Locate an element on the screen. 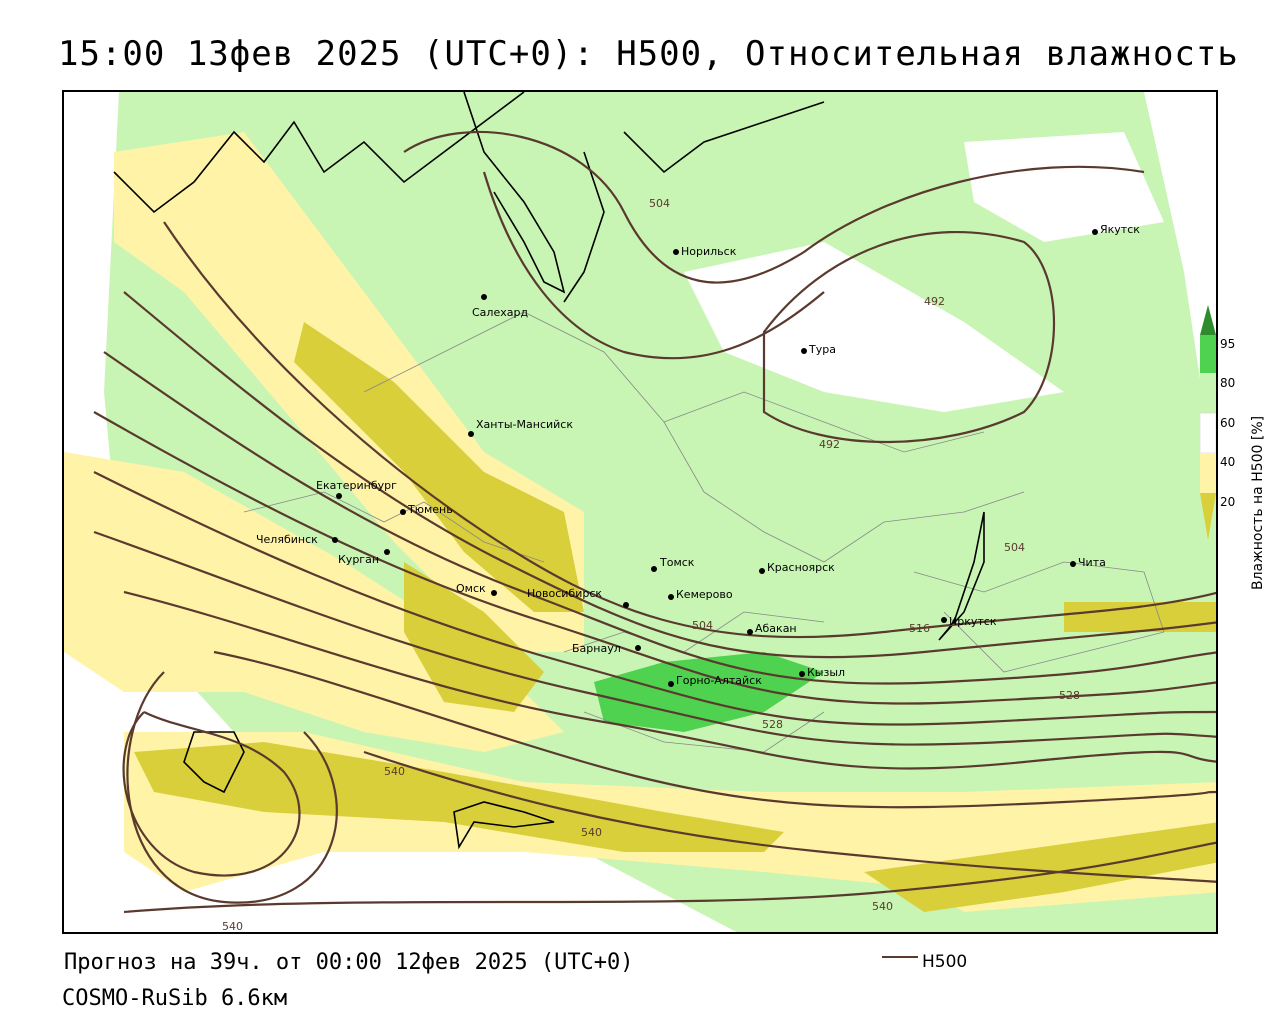 Image resolution: width=1280 pixels, height=1024 pixels. city-salekhard: Салехард is located at coordinates (500, 306).